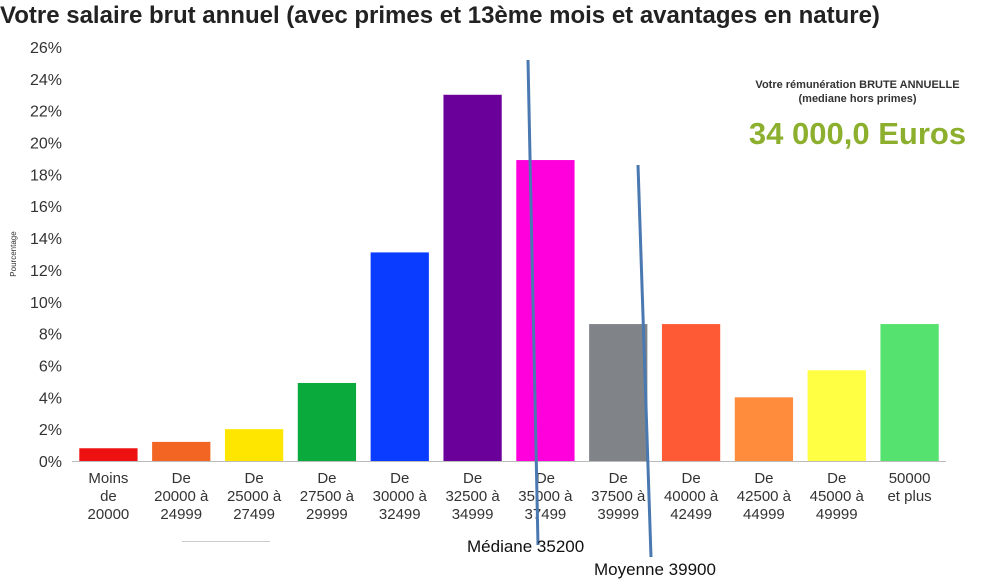 The image size is (986, 587). What do you see at coordinates (327, 496) in the screenshot?
I see `x-tick-label: De 27500 à 29999` at bounding box center [327, 496].